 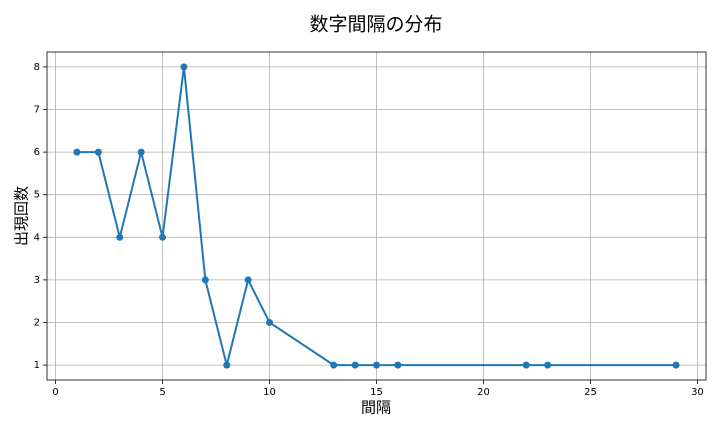 I want to click on y-tick-label: 6, so click(x=37, y=152).